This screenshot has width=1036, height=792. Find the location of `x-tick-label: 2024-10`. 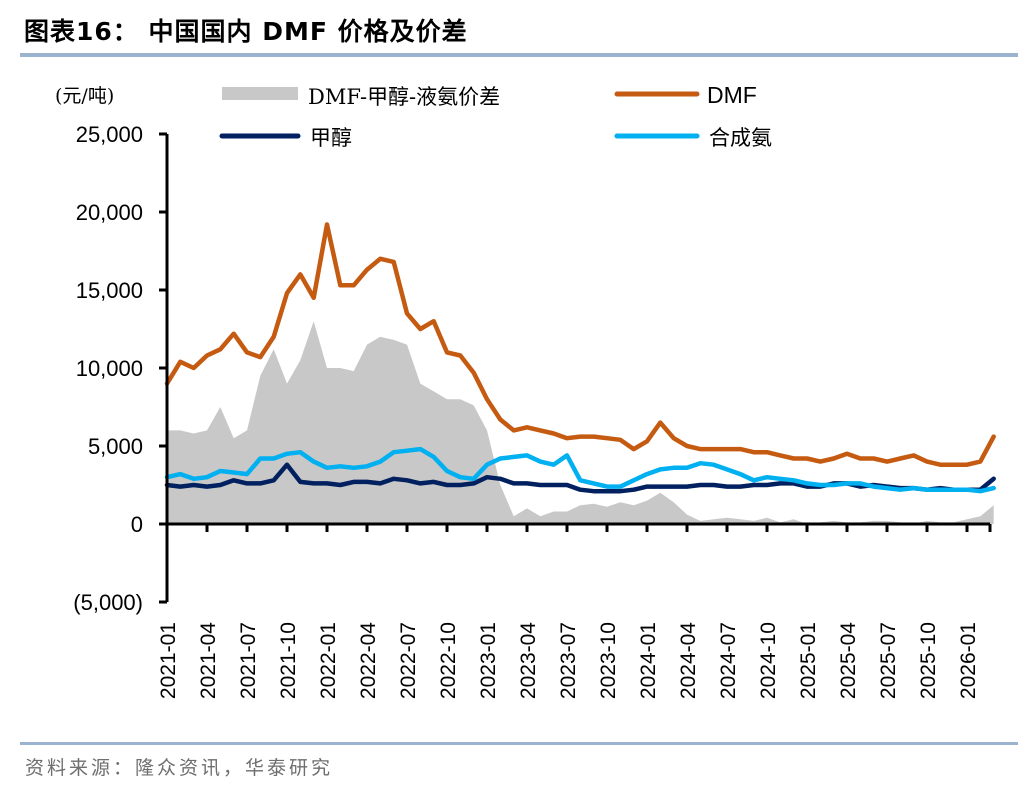

x-tick-label: 2024-10 is located at coordinates (768, 660).